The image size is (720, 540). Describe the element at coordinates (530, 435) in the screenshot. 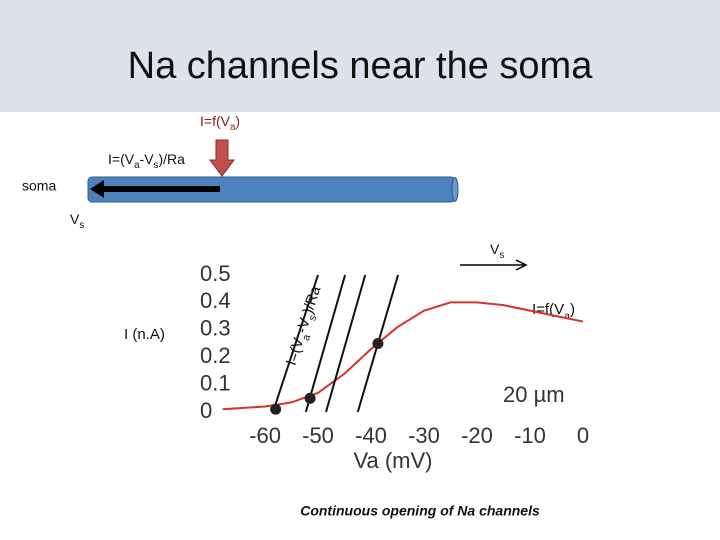

I see `x-tick-label: -10` at that location.